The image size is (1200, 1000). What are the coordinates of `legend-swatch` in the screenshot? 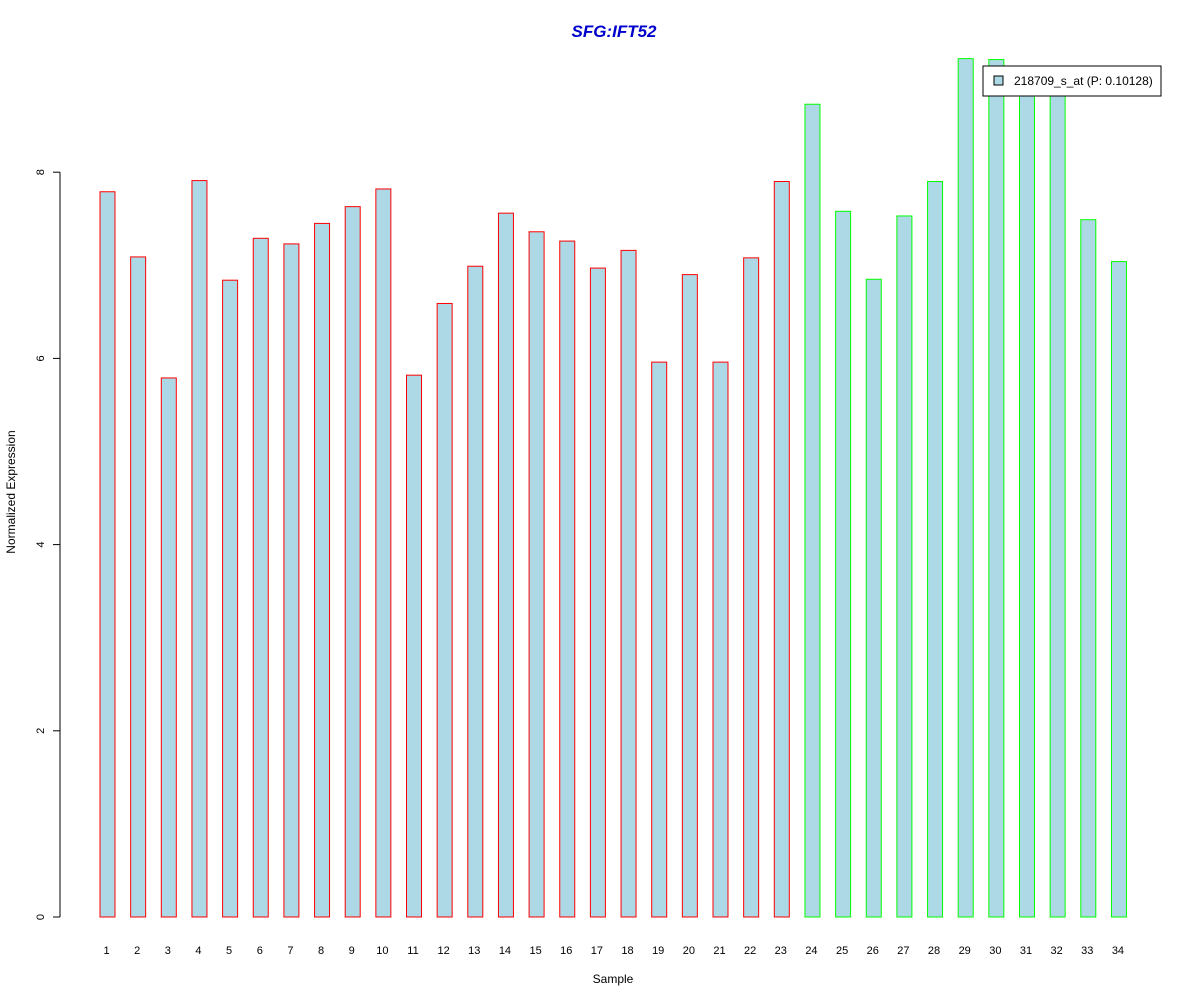 It's located at (998, 80).